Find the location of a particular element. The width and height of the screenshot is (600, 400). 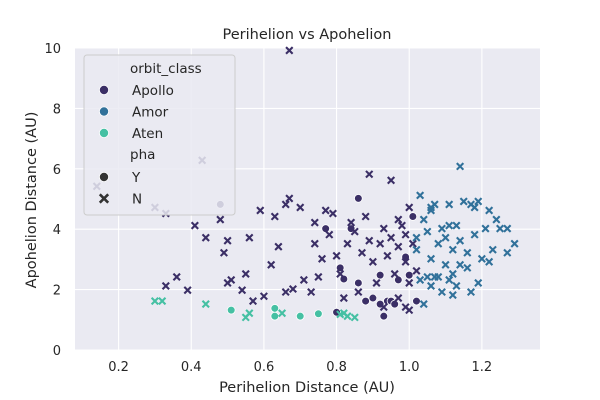

x-tick-label: 1.0 is located at coordinates (409, 367).